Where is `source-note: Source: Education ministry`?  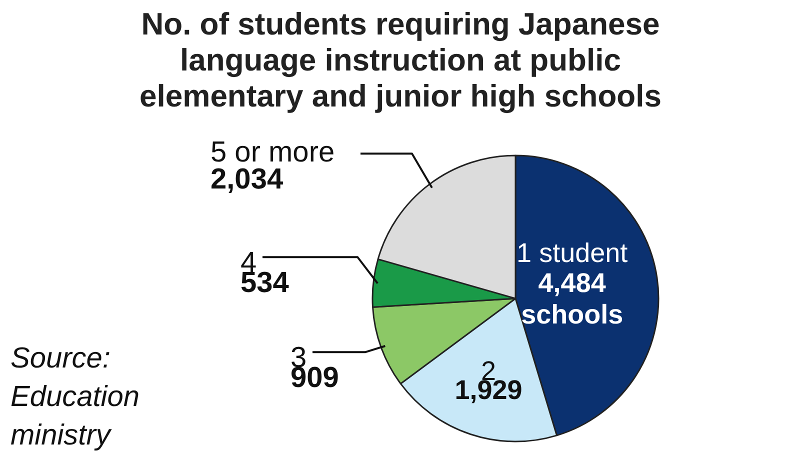 source-note: Source: Education ministry is located at coordinates (75, 397).